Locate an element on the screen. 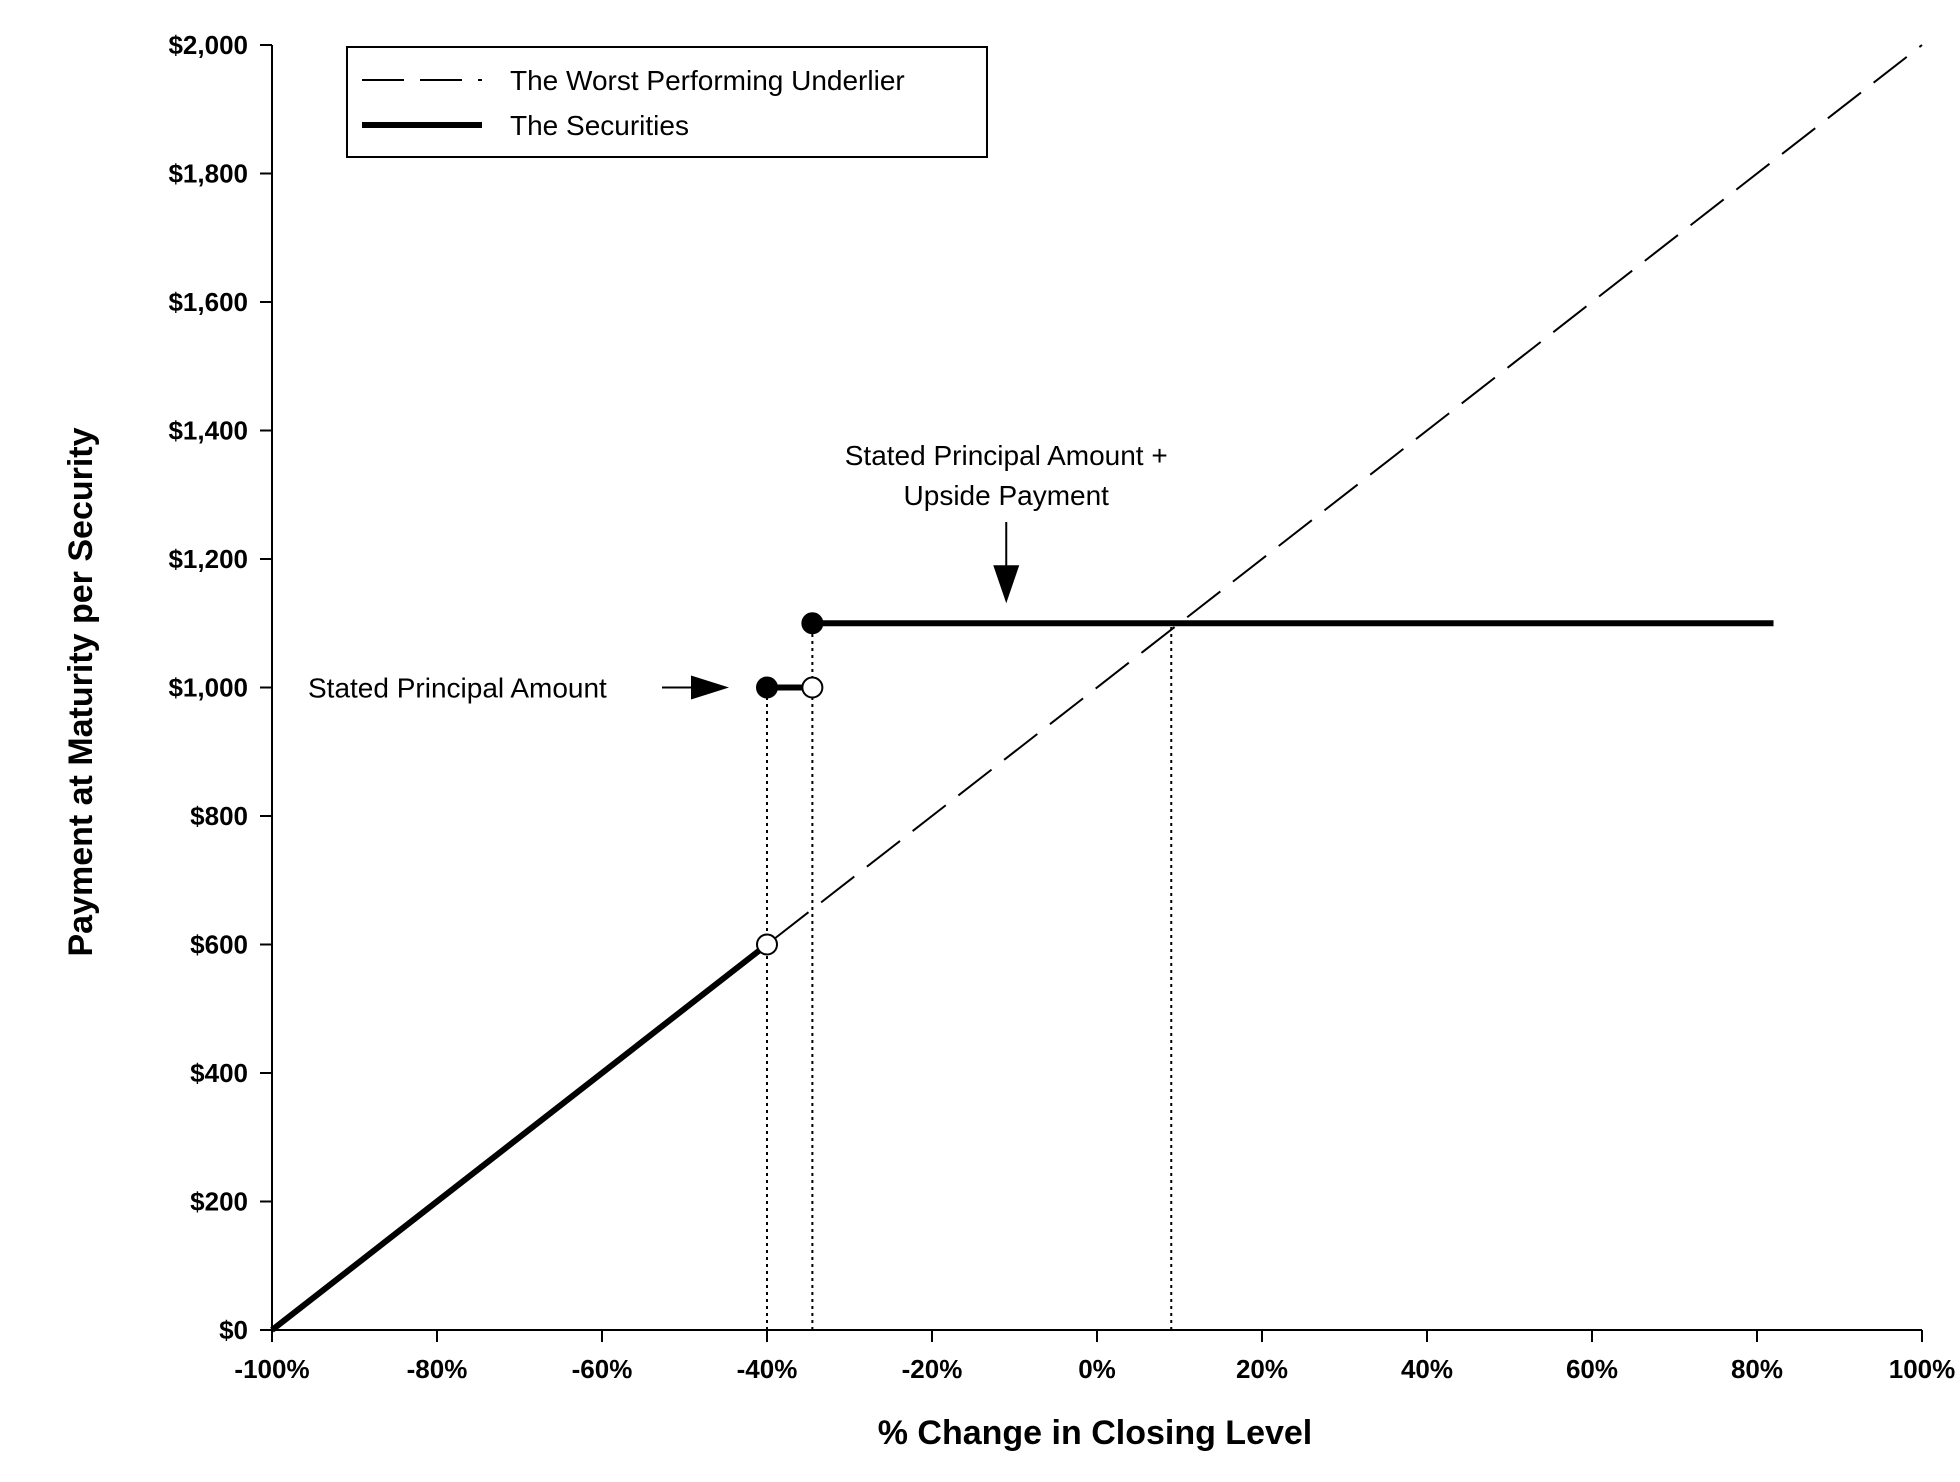 Image resolution: width=1960 pixels, height=1482 pixels. y-tick-label: $2,000 is located at coordinates (208, 45).